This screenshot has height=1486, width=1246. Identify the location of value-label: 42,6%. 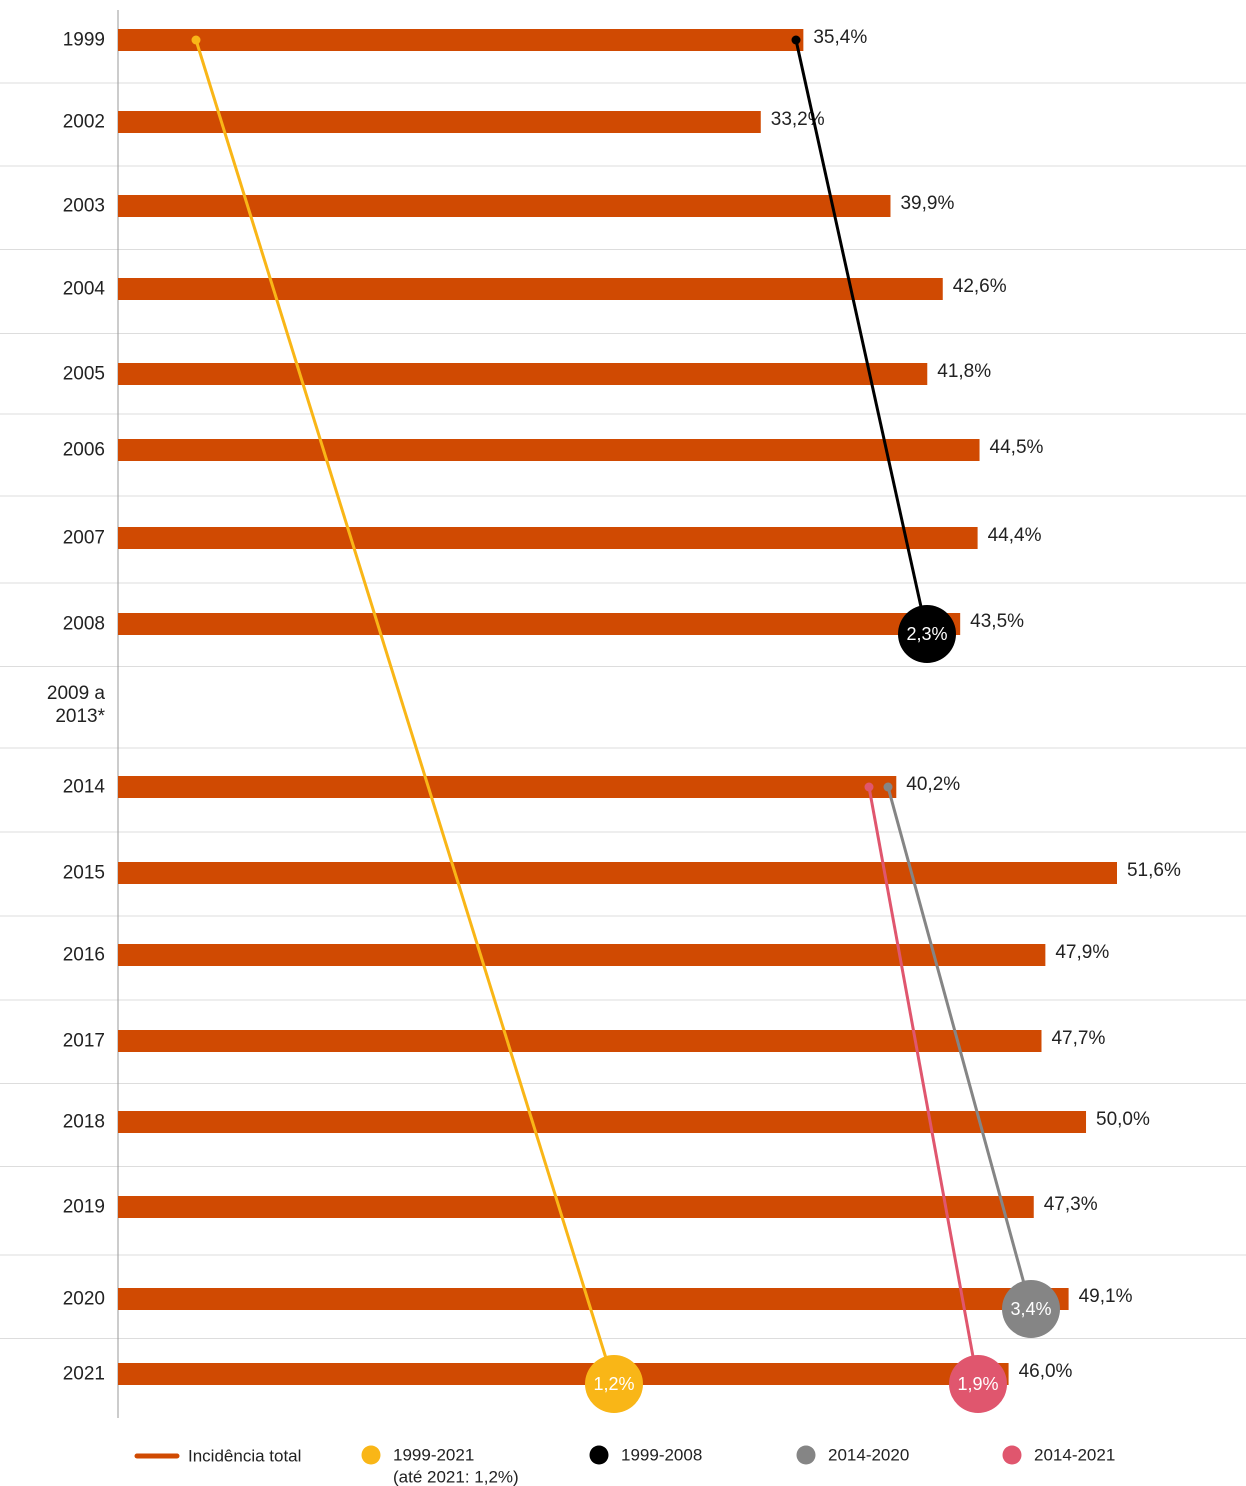
(980, 286).